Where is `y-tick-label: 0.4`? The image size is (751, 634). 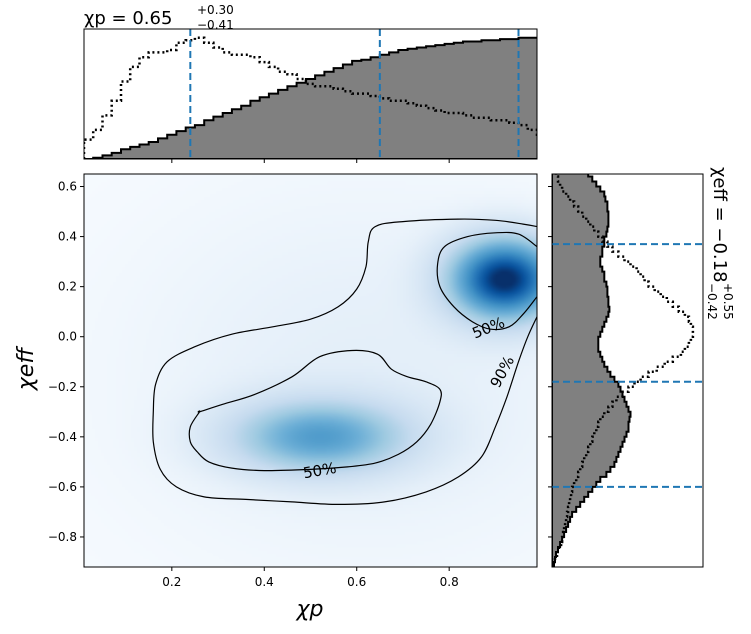 y-tick-label: 0.4 is located at coordinates (67, 237).